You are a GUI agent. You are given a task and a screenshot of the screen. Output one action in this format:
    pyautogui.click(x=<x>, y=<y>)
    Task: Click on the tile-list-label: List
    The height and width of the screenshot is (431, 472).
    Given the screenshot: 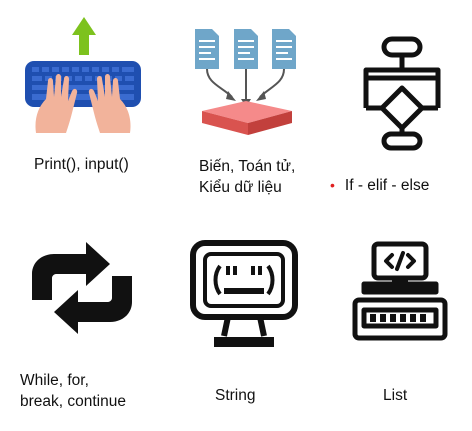 What is the action you would take?
    pyautogui.click(x=395, y=395)
    